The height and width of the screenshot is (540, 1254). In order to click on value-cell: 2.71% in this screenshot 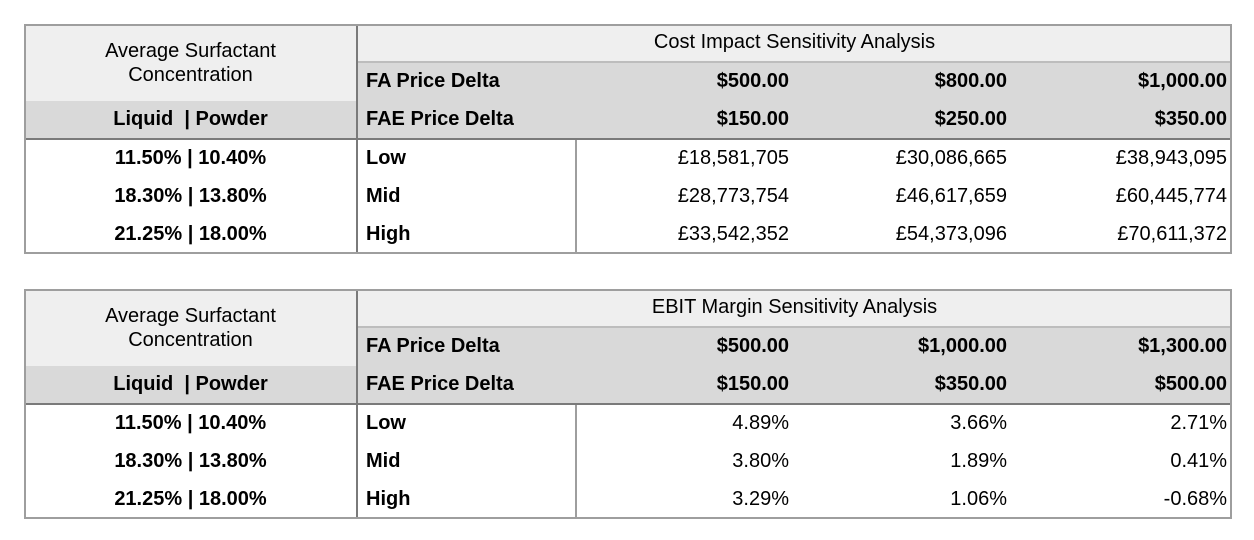, I will do `click(1121, 423)`.